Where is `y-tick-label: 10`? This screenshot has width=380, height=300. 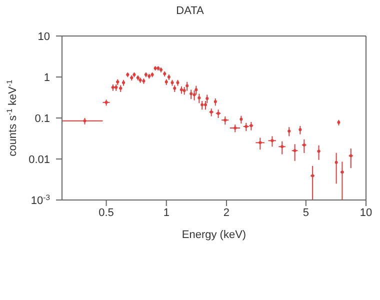
y-tick-label: 10 is located at coordinates (44, 37).